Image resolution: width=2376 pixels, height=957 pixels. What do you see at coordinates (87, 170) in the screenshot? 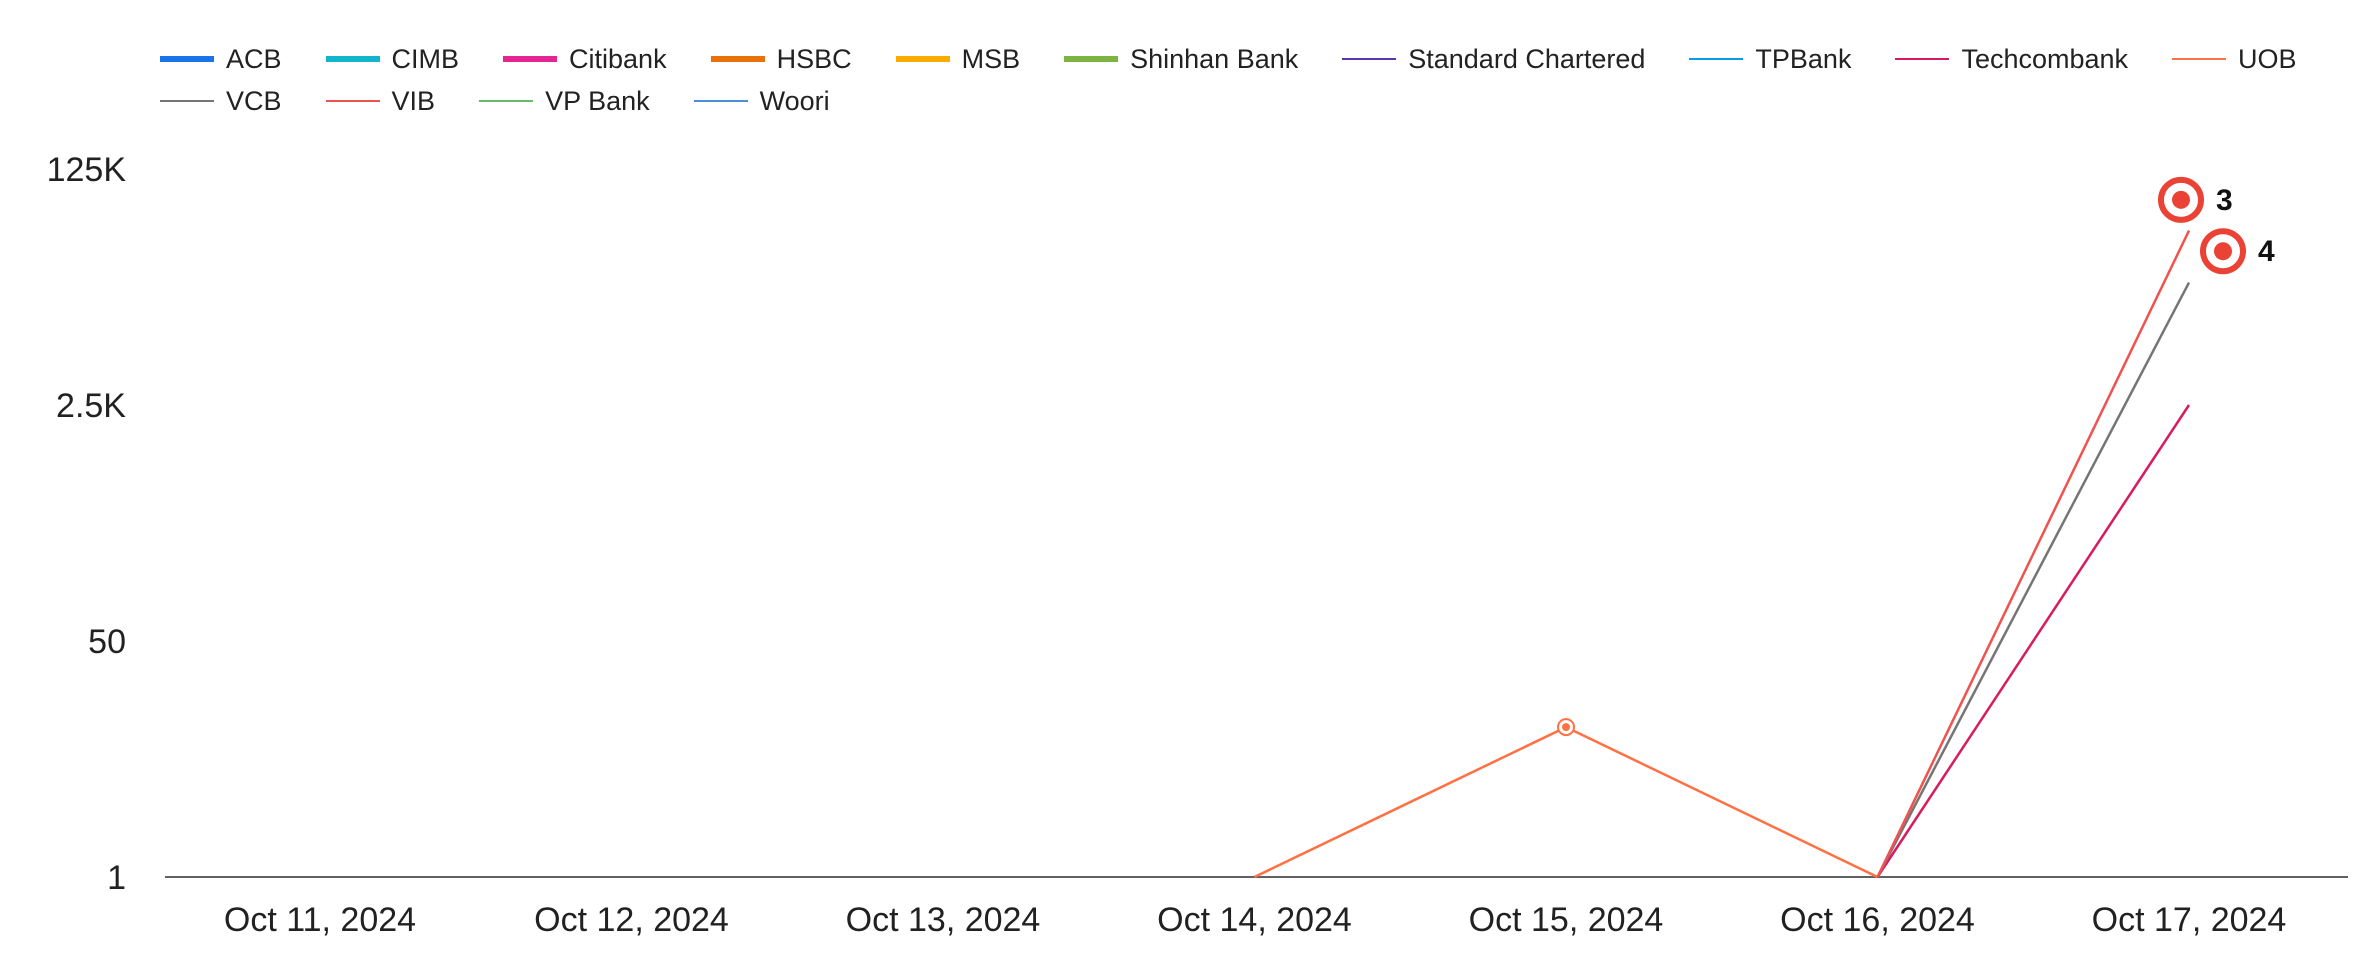
I see `y-tick-label: 125K` at bounding box center [87, 170].